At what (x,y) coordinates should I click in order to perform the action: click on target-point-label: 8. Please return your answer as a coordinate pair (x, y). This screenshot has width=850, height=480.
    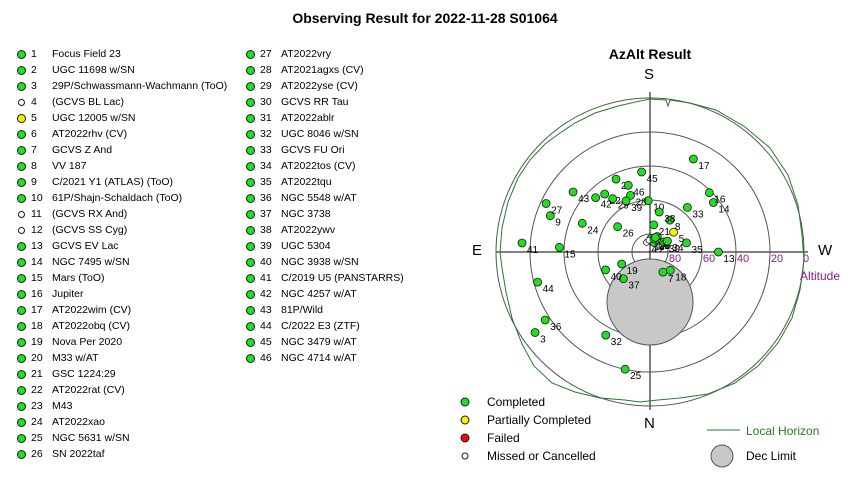
    Looking at the image, I should click on (678, 227).